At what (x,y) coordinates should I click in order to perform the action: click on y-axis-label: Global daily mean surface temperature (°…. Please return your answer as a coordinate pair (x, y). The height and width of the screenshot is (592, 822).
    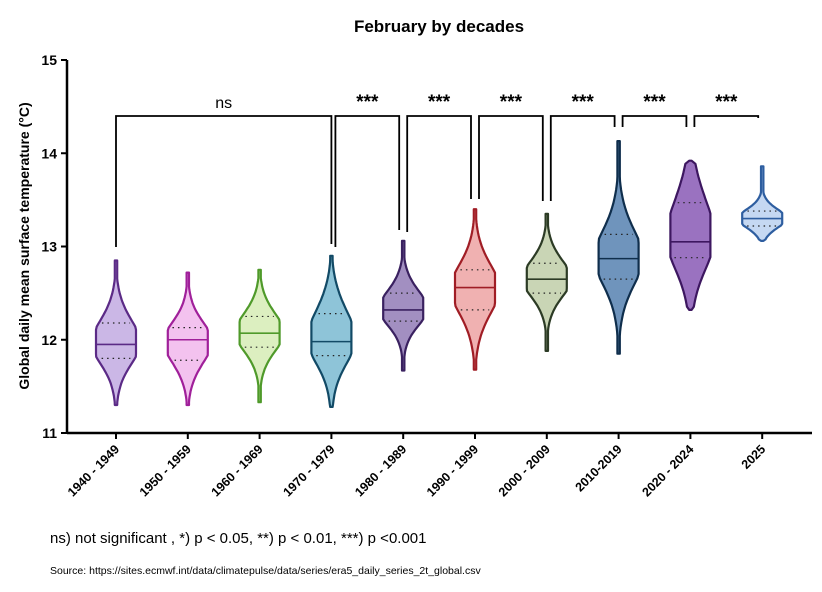
    Looking at the image, I should click on (24, 245).